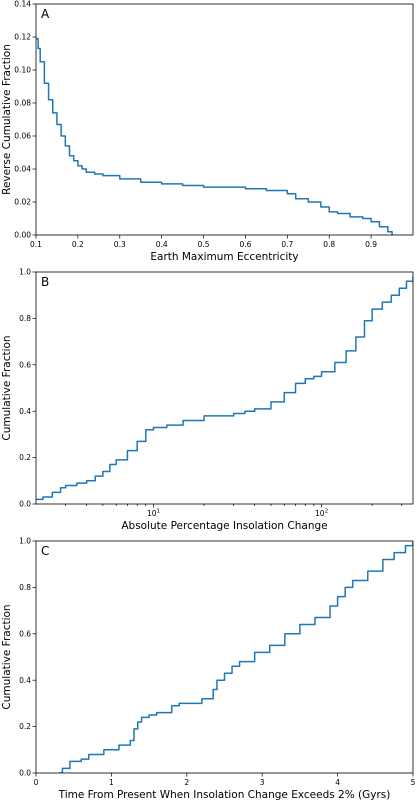 This screenshot has width=417, height=800. I want to click on x-axis-label: Absolute Percentage Insolation Change, so click(224, 526).